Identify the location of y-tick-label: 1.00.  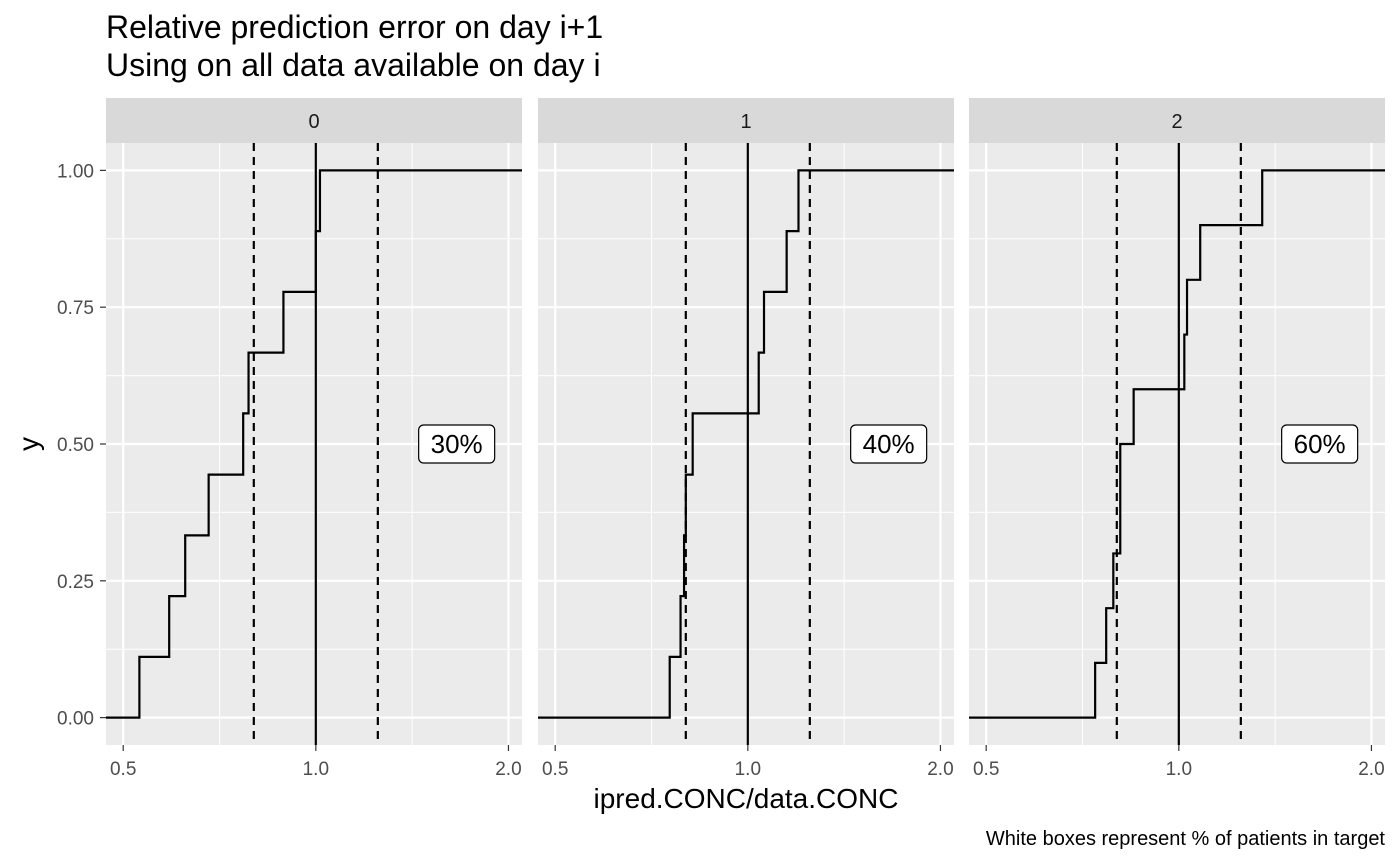
(75, 171).